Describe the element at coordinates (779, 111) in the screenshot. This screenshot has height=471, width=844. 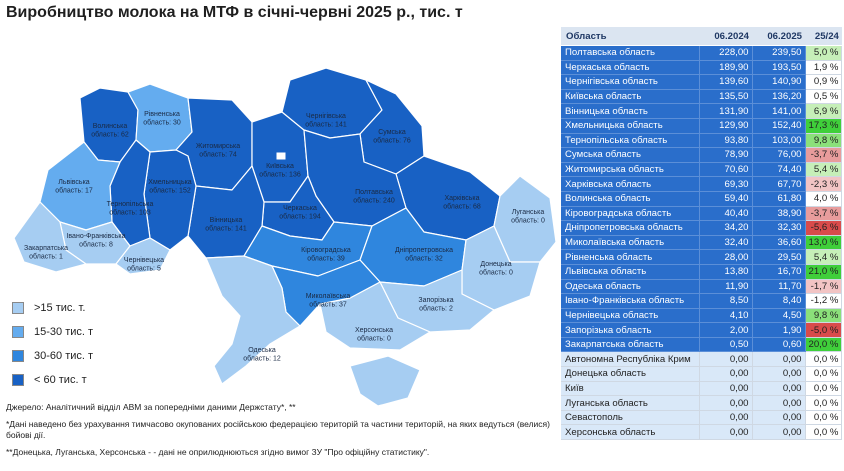
I see `cell-2025: 141,00` at that location.